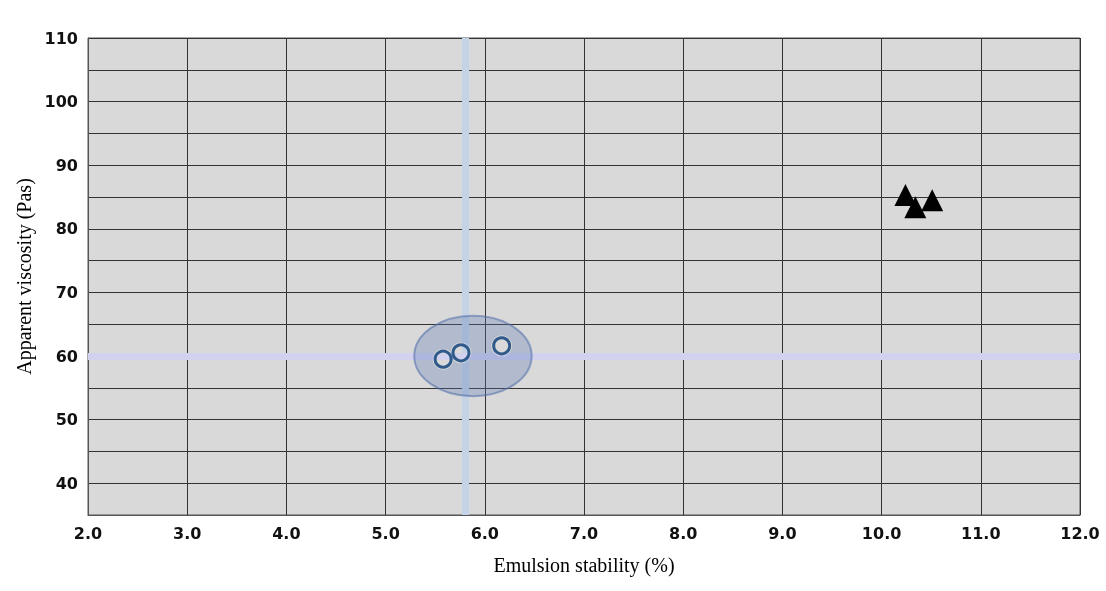 The height and width of the screenshot is (591, 1106). Describe the element at coordinates (66, 356) in the screenshot. I see `y-tick-label: 60` at that location.